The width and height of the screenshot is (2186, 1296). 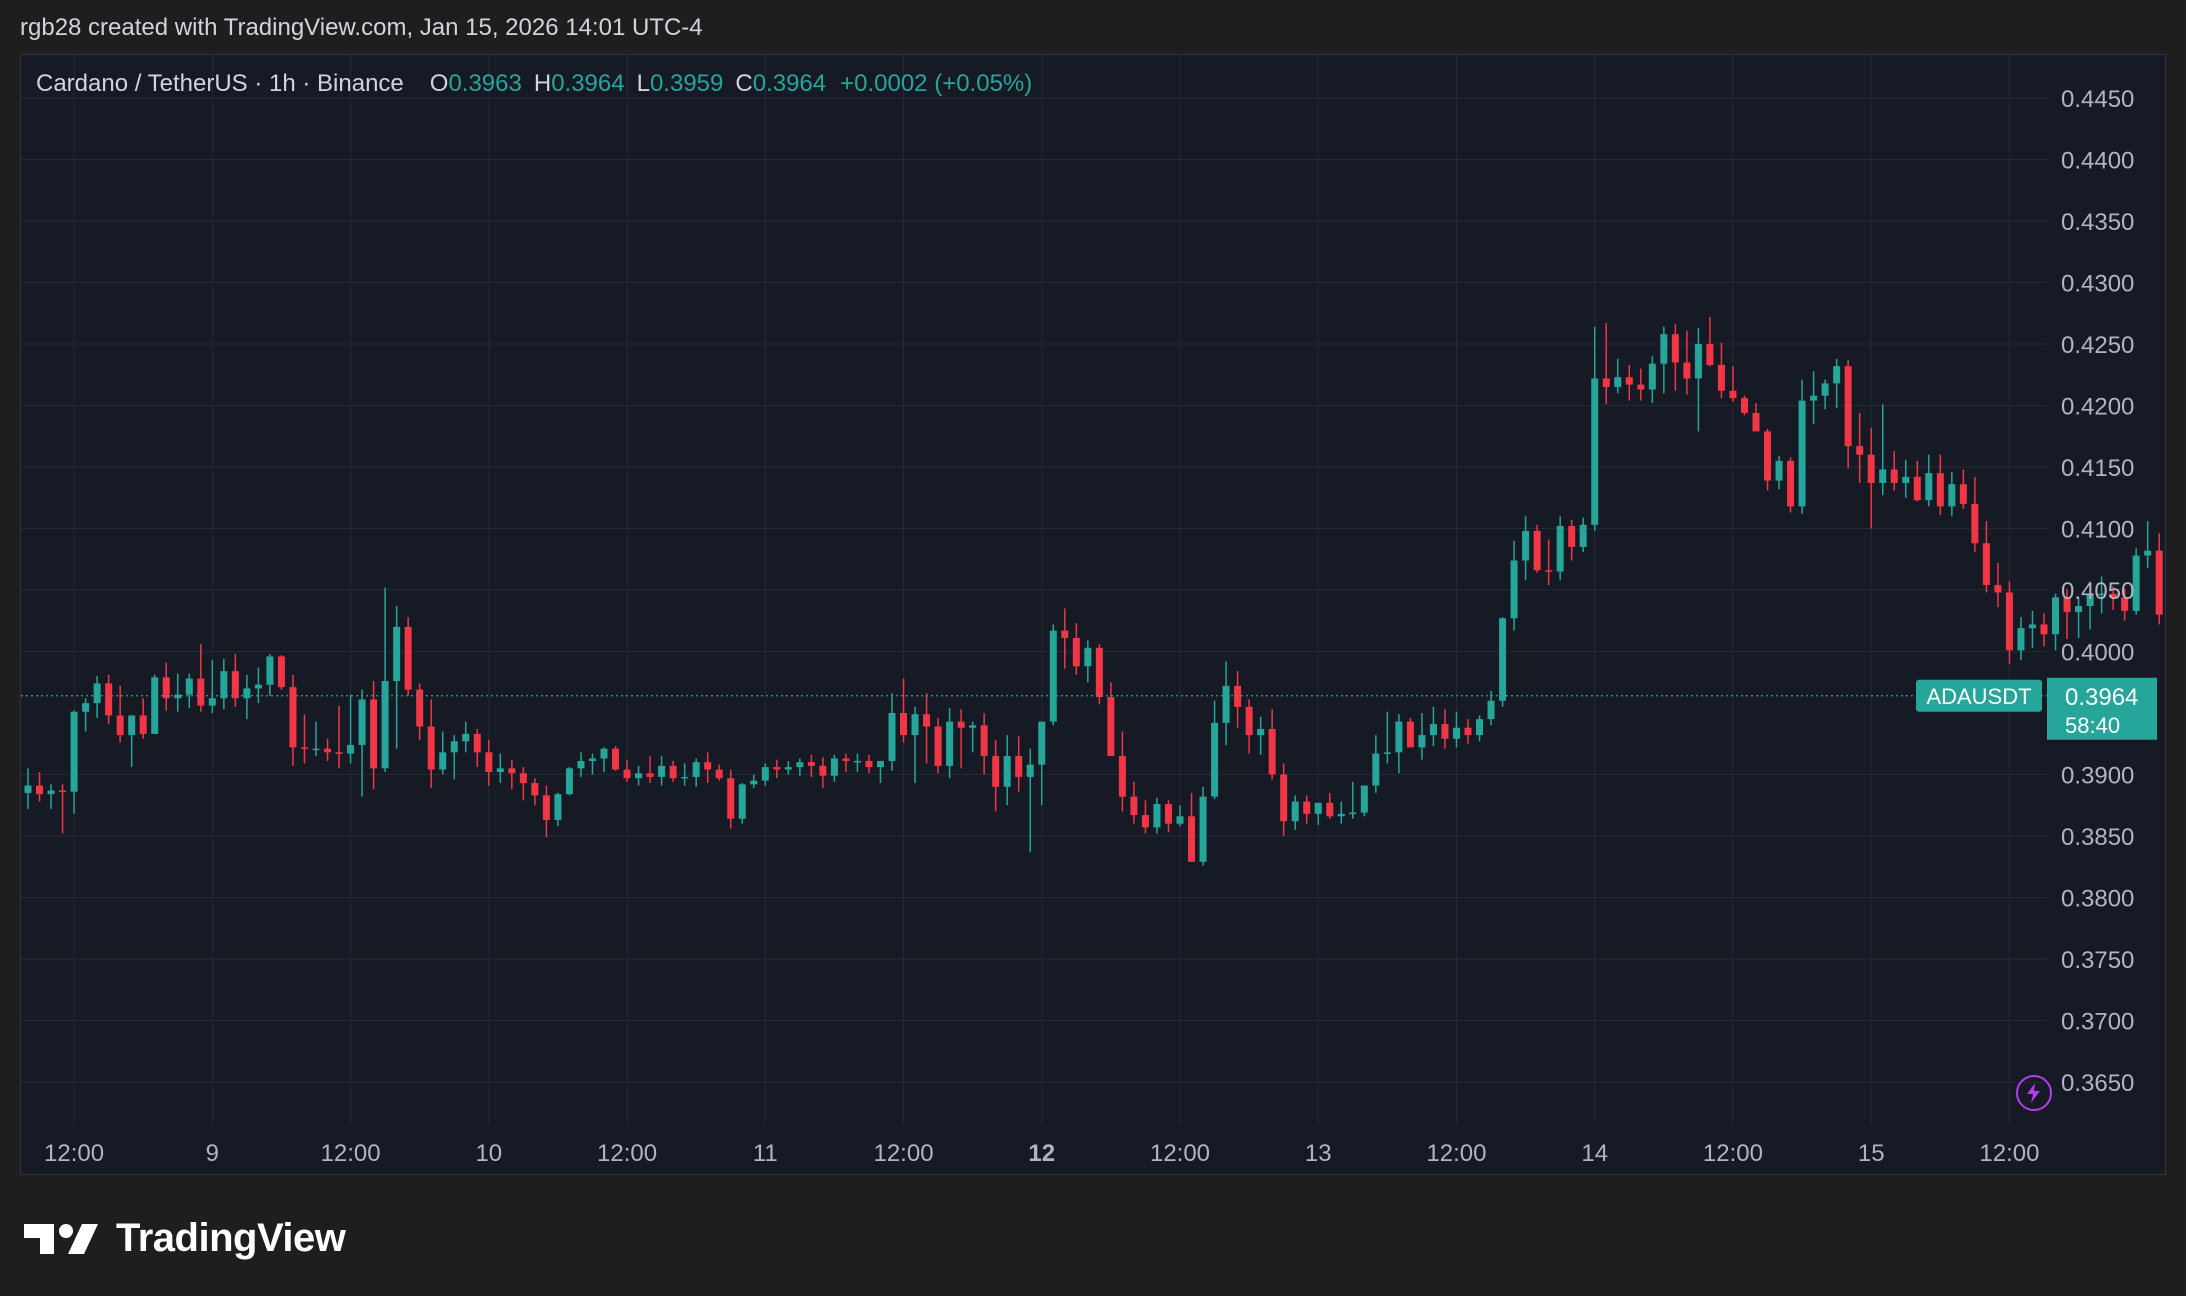 I want to click on tradingview-logo: TradingView, so click(x=185, y=1238).